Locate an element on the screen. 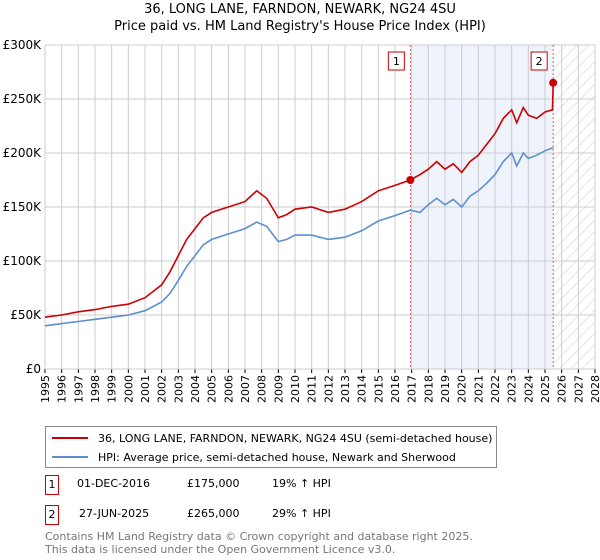 Image resolution: width=600 pixels, height=560 pixels. transaction-hpi: 19% ↑ HPI is located at coordinates (301, 483).